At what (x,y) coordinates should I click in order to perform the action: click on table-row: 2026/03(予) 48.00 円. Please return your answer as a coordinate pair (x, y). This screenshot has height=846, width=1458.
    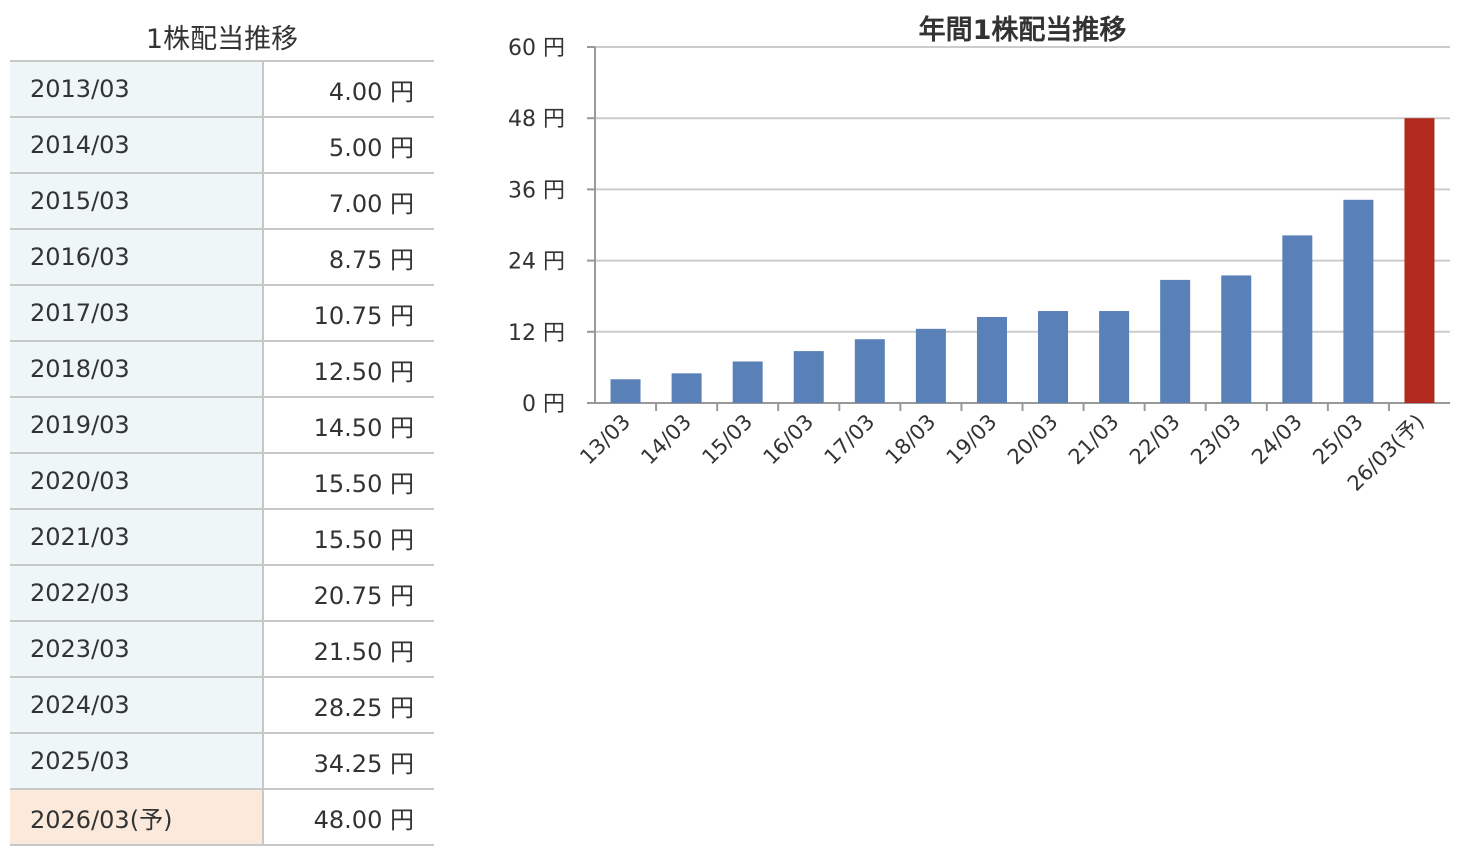
    Looking at the image, I should click on (222, 817).